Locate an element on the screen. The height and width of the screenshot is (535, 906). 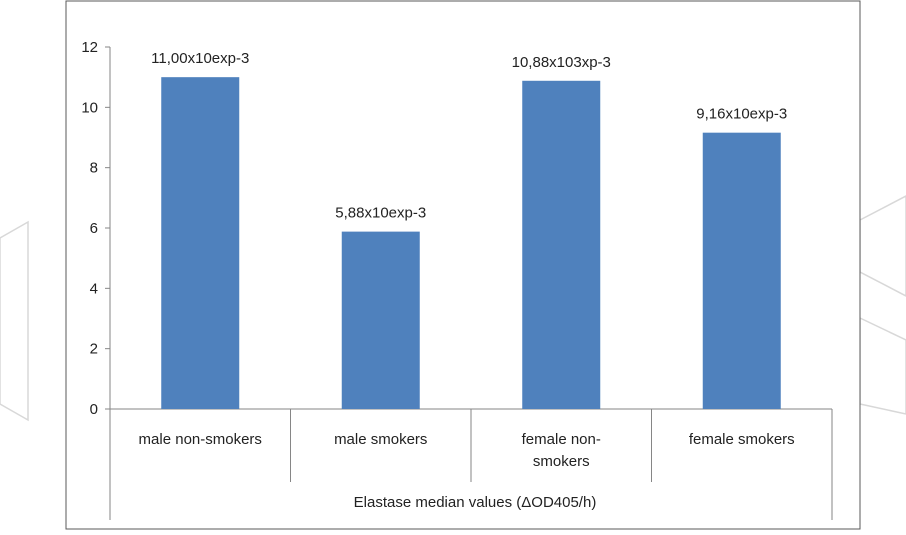
x-axis-title: Elastase median values (ΔOD405/h) is located at coordinates (475, 502).